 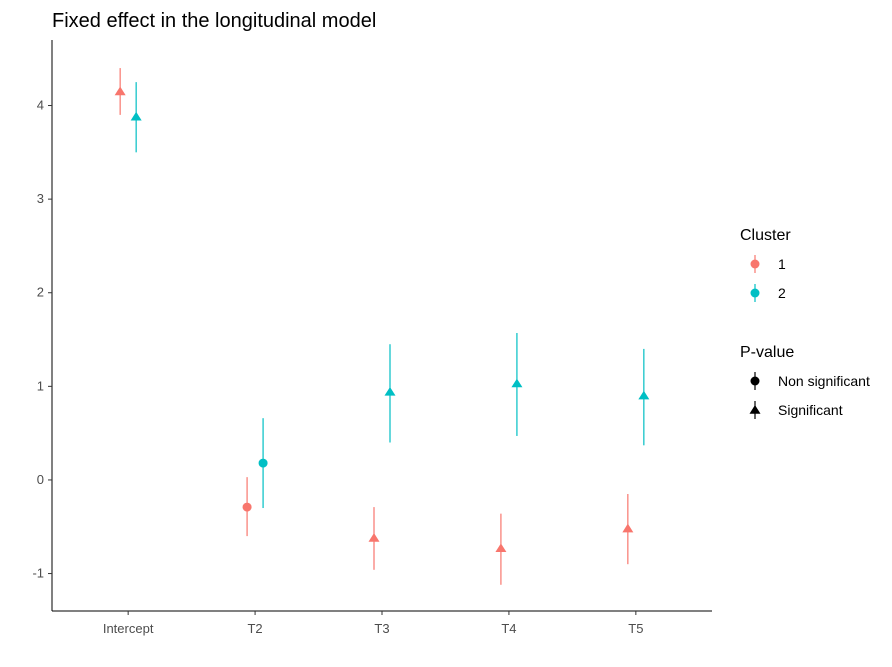 I want to click on x-tick-label: T2, so click(x=254, y=628).